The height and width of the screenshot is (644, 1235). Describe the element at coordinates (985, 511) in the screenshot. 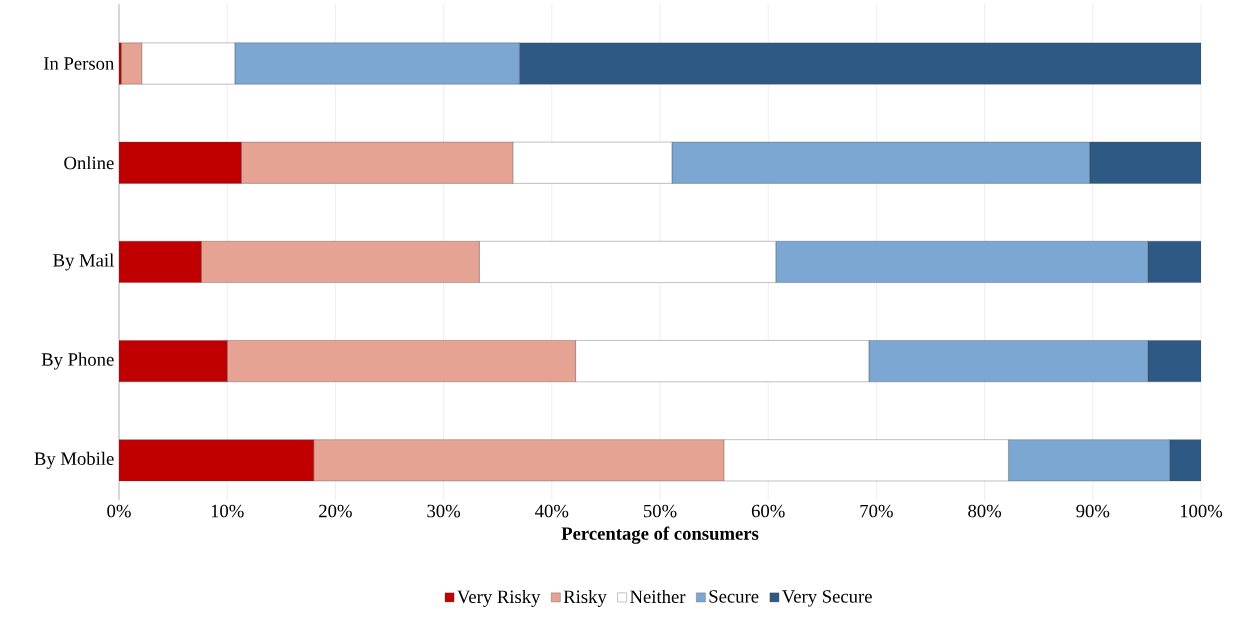

I see `x-tick-label: 80%` at that location.